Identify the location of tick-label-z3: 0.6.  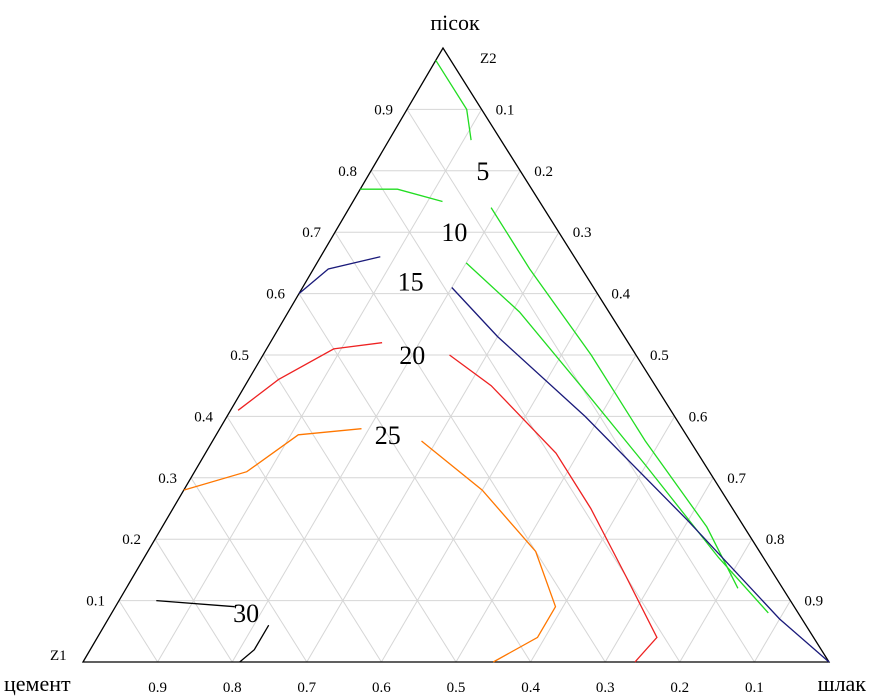
(381, 688).